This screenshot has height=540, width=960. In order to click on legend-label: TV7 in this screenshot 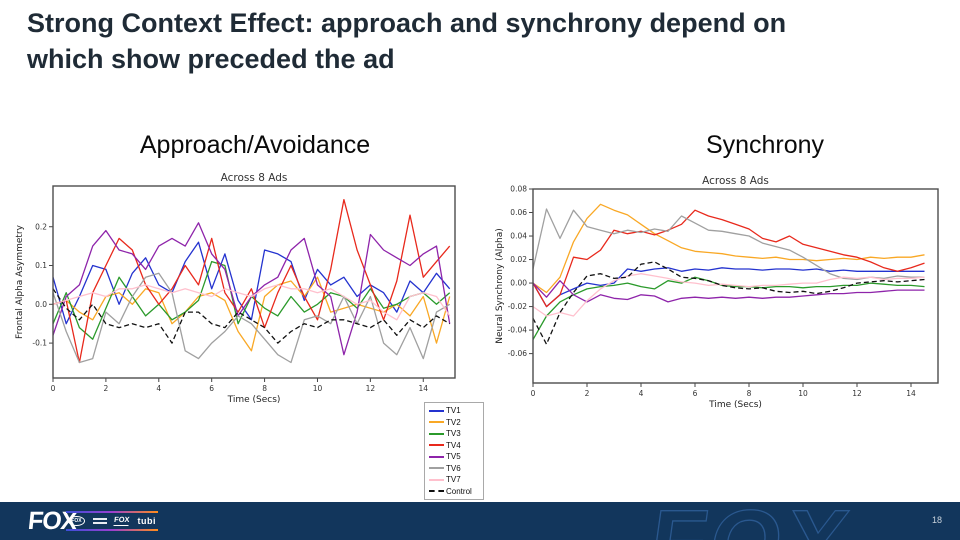, I will do `click(453, 480)`.